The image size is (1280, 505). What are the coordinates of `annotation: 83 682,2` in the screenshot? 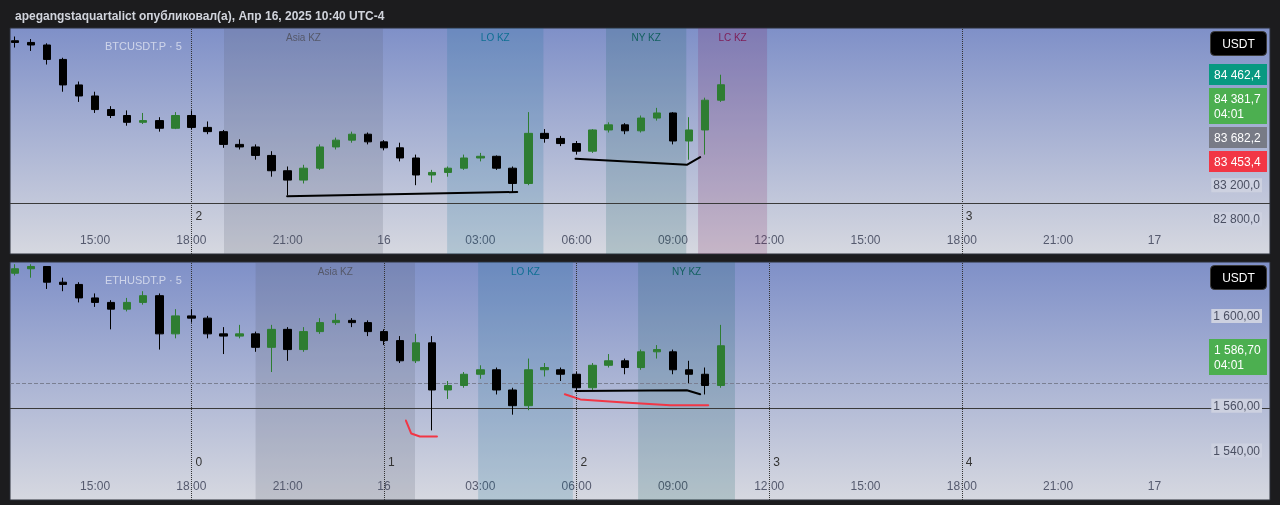 It's located at (1238, 137).